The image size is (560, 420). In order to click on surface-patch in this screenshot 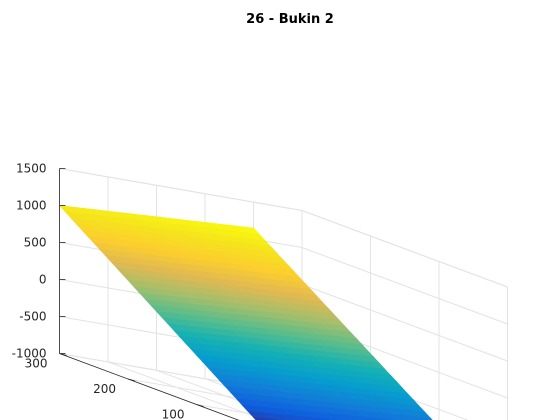, I will do `click(427, 418)`.